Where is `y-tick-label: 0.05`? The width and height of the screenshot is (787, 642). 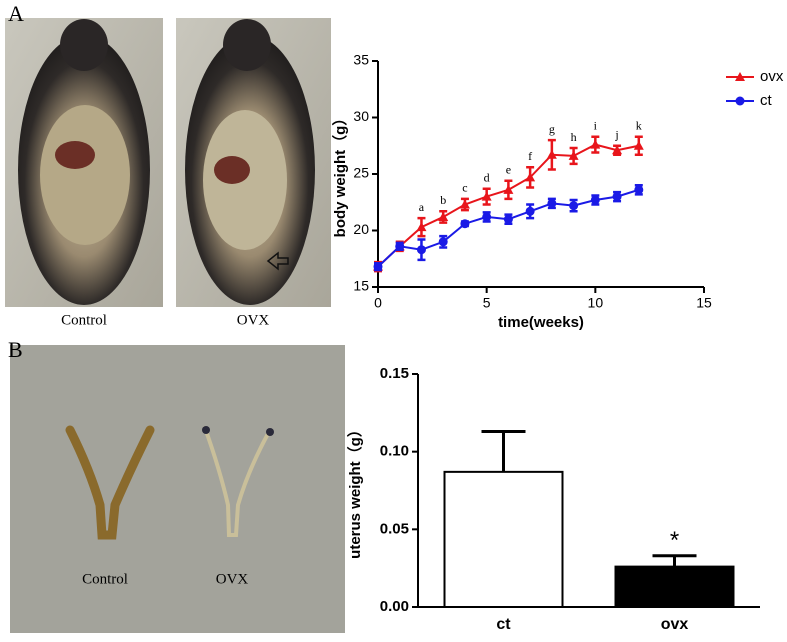
y-tick-label: 0.05 is located at coordinates (394, 528).